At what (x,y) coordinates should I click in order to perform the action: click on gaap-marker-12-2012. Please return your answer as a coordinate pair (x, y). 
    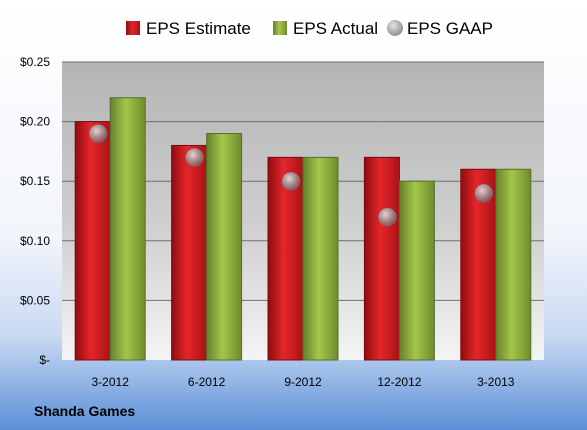
    Looking at the image, I should click on (387, 217).